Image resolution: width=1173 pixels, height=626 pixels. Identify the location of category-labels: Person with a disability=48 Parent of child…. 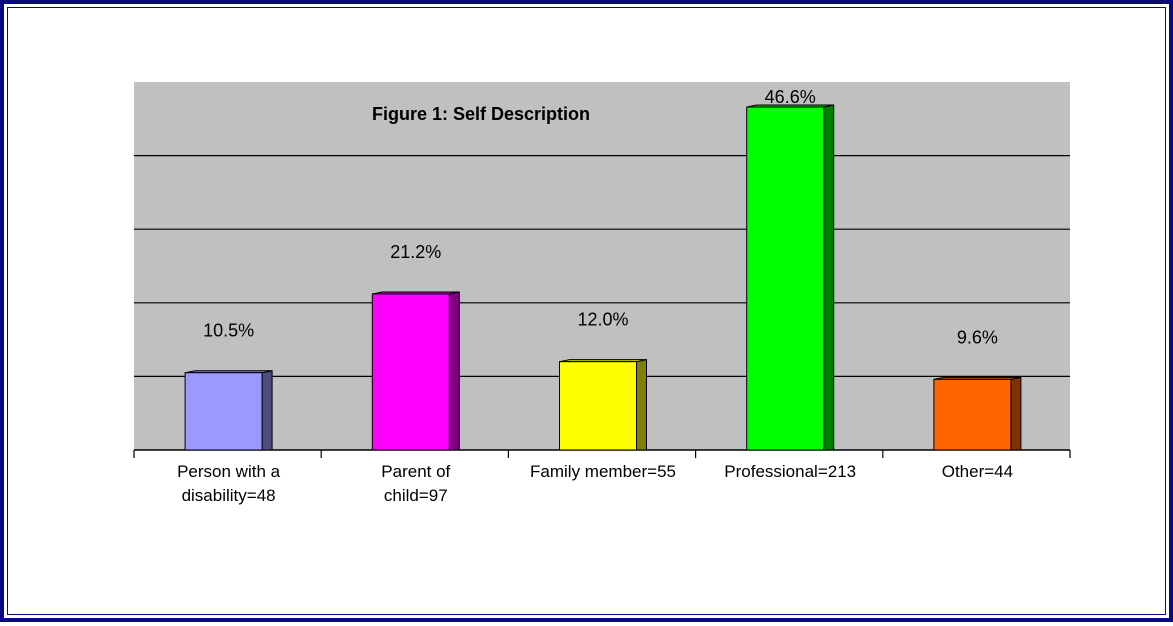
(595, 483).